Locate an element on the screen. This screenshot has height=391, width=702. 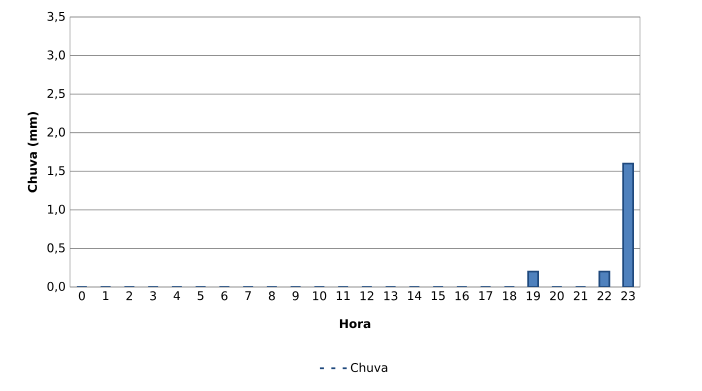
y-tick-label: 2,0 is located at coordinates (56, 133).